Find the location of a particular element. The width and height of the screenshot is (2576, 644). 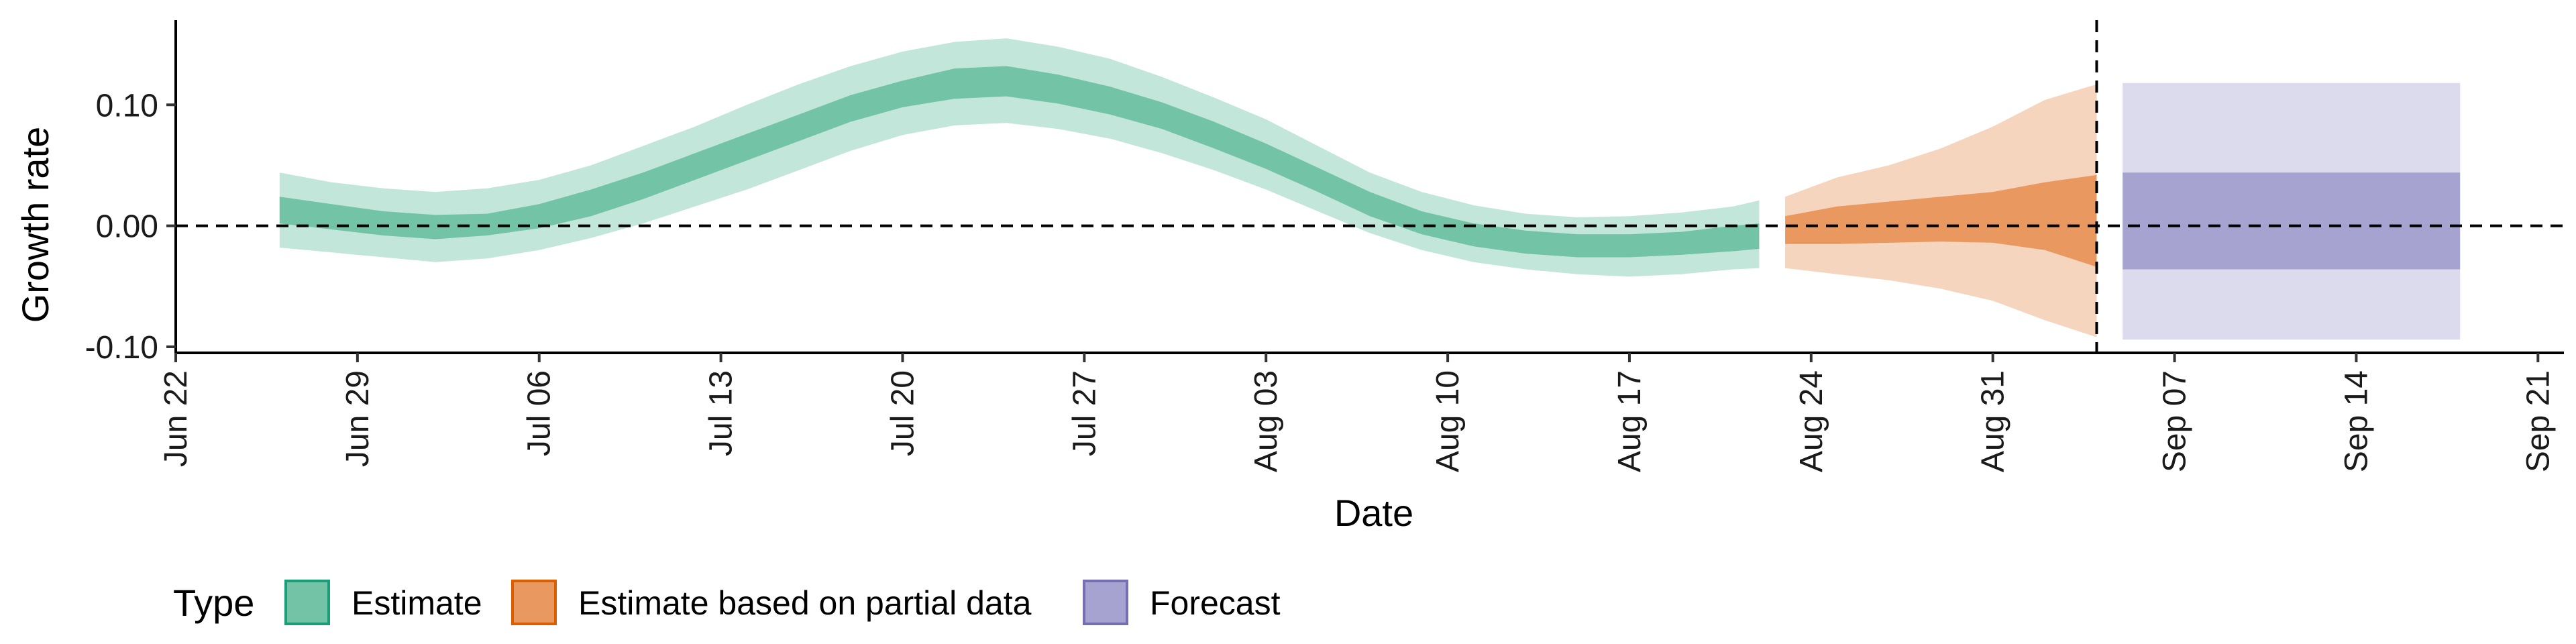

forecast-inner-band is located at coordinates (2292, 221).